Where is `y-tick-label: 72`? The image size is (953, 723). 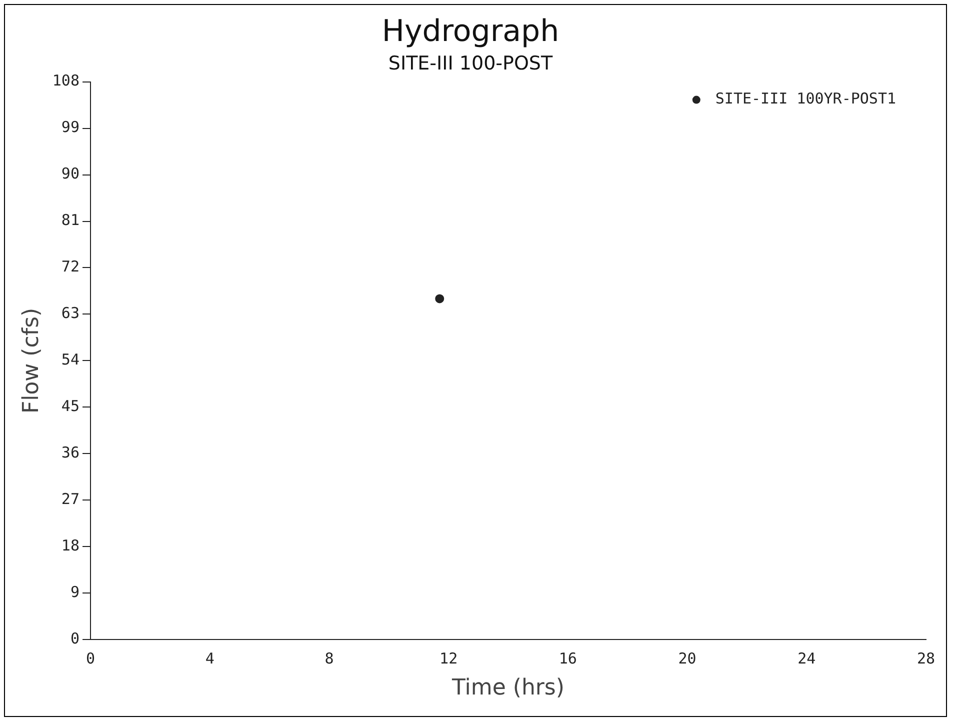 y-tick-label: 72 is located at coordinates (70, 267).